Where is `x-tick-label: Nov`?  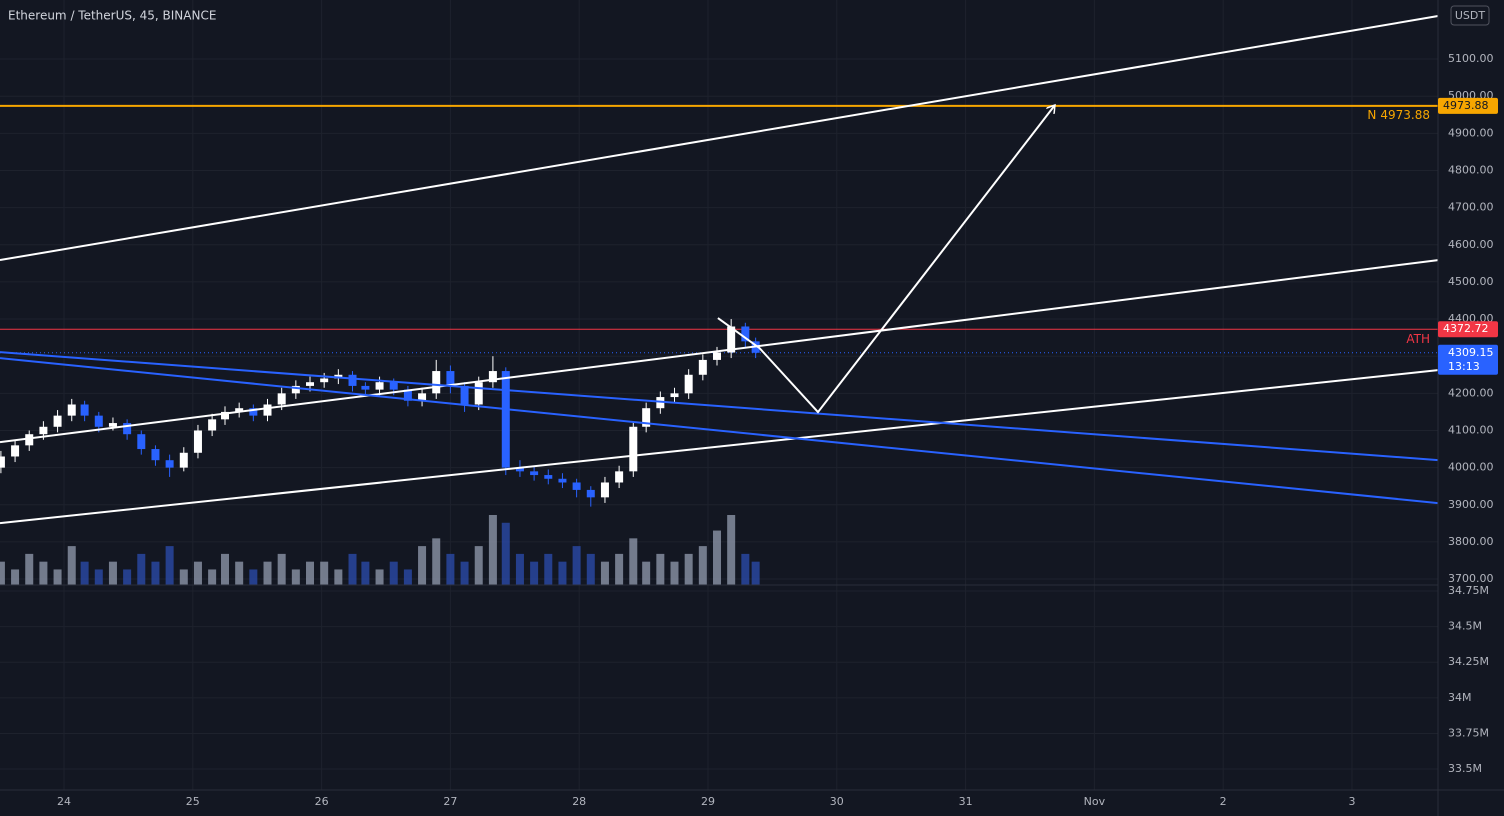
x-tick-label: Nov is located at coordinates (1095, 801).